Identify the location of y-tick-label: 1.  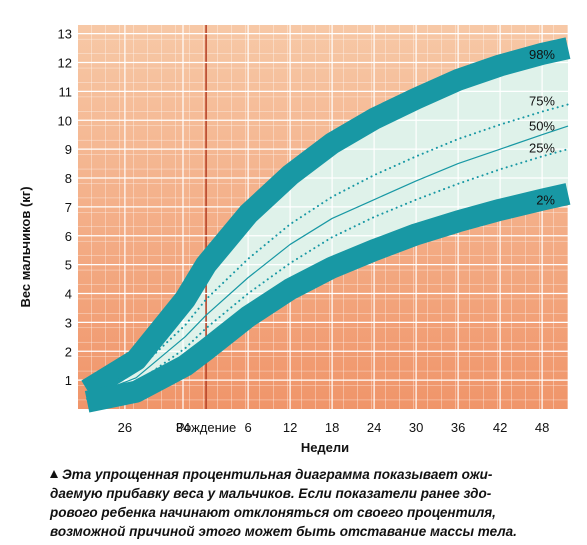
(68, 380).